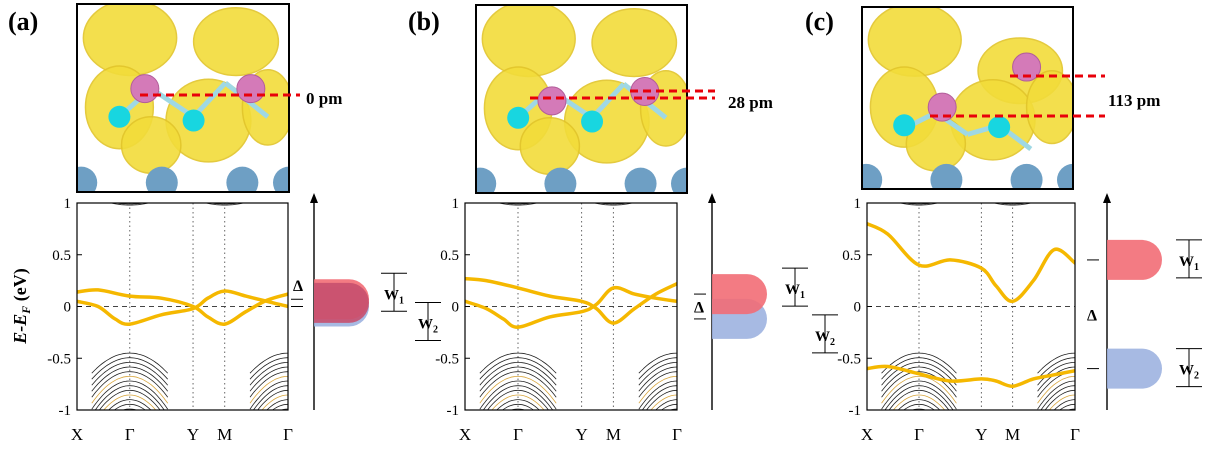 The height and width of the screenshot is (452, 1213). I want to click on delta-label: Δ, so click(1092, 315).